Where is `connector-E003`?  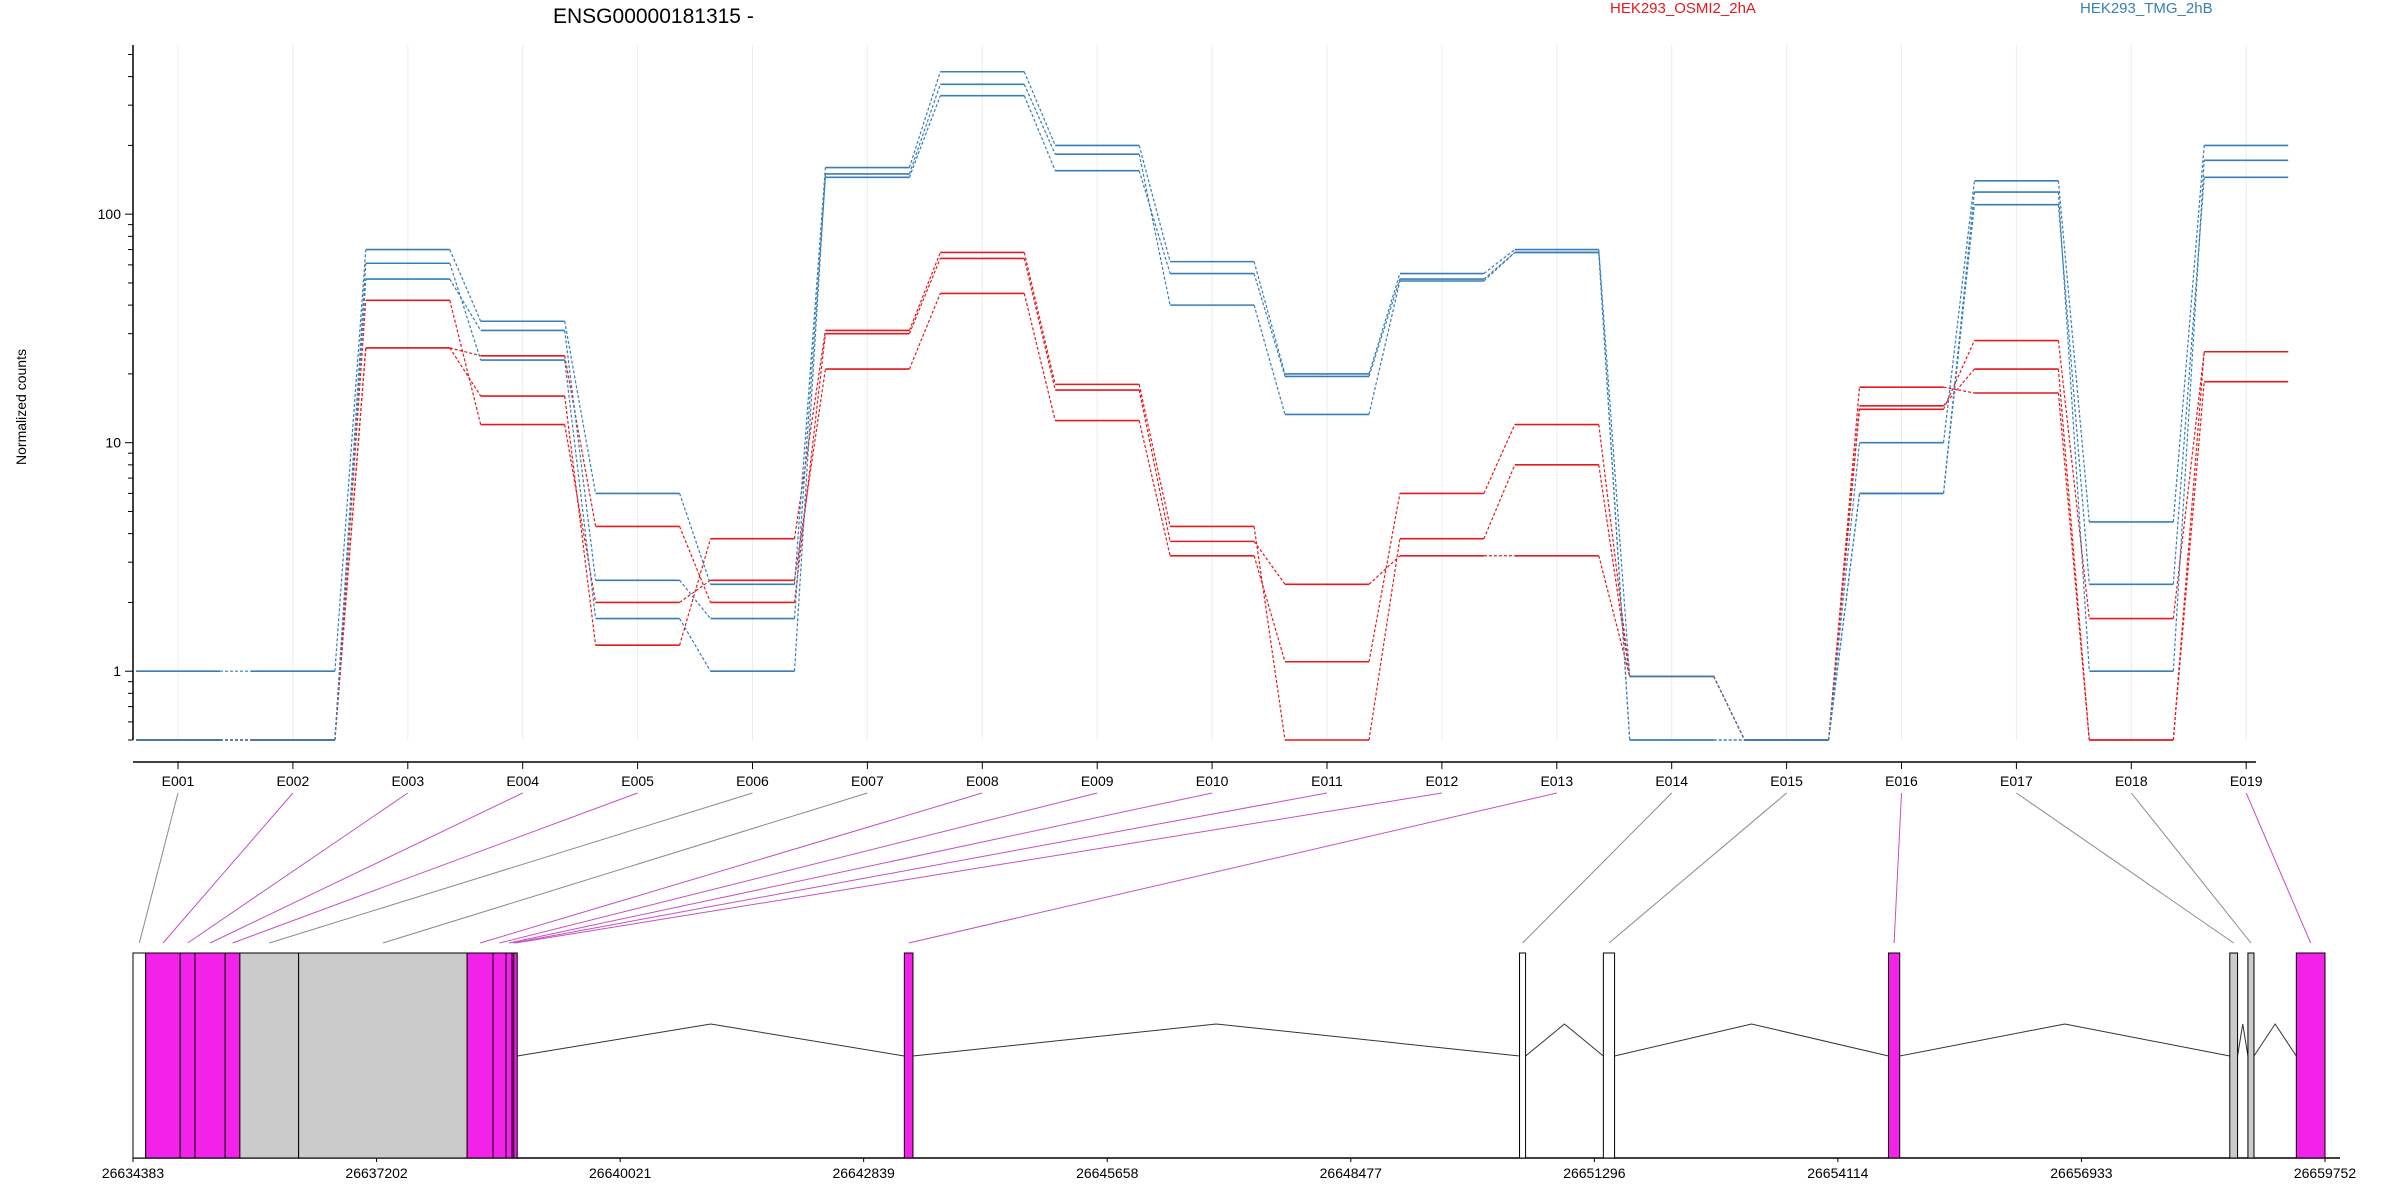 connector-E003 is located at coordinates (298, 868).